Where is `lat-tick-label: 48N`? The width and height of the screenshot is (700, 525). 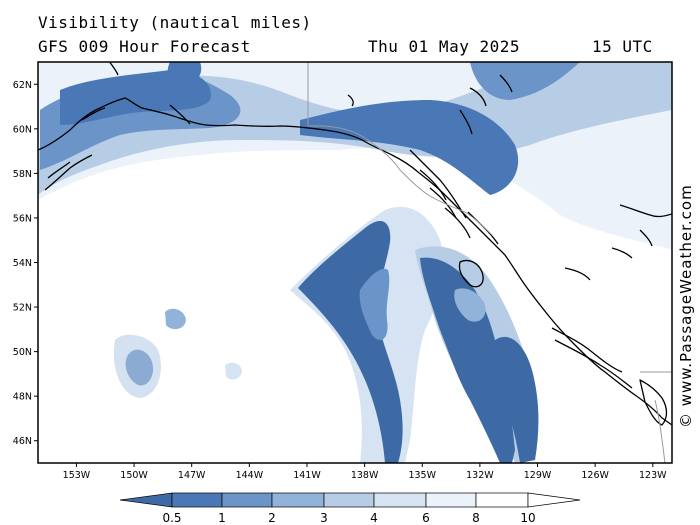
lat-tick-label: 48N is located at coordinates (22, 397).